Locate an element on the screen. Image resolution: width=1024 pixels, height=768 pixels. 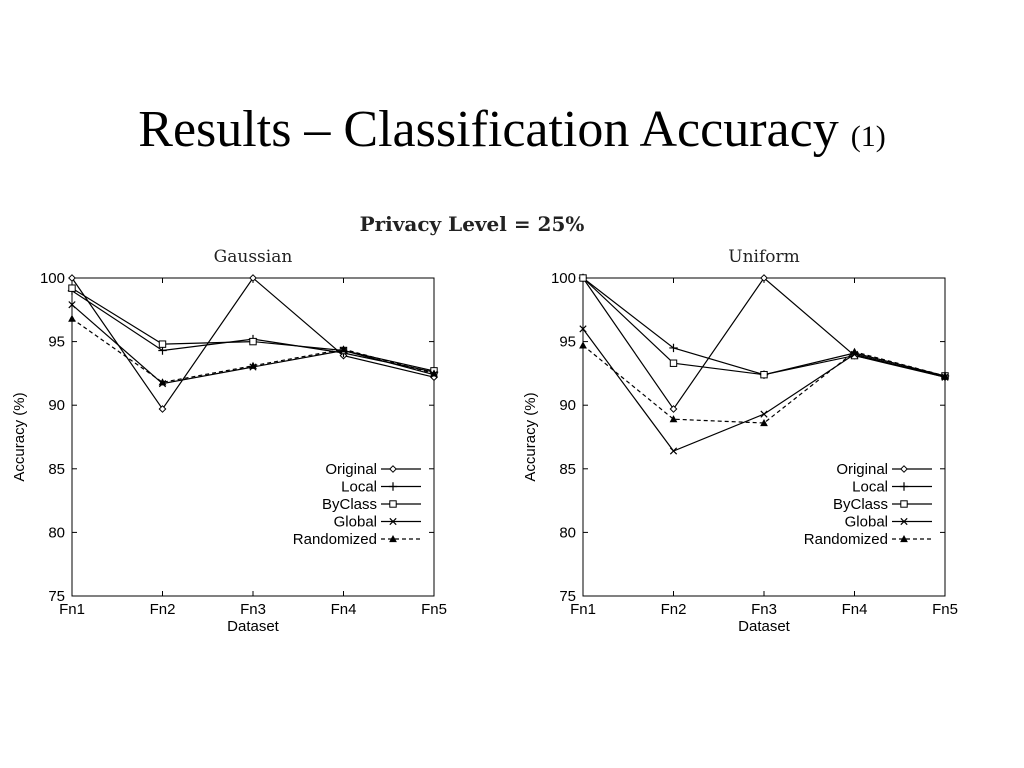
chart-suptitle: Privacy Level = 25% is located at coordinates (472, 224).